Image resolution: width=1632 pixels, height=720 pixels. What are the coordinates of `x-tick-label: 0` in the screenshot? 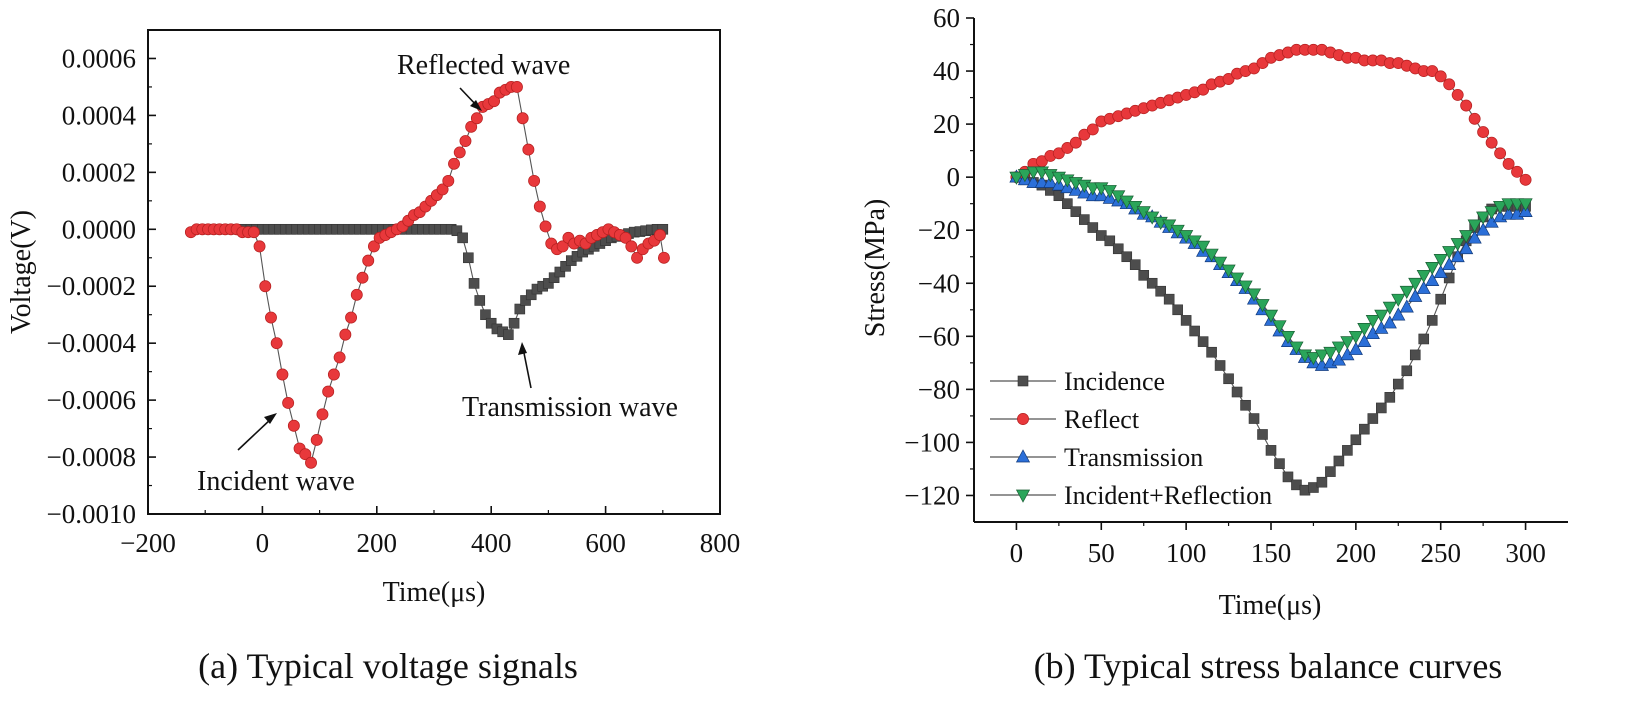 It's located at (1017, 553).